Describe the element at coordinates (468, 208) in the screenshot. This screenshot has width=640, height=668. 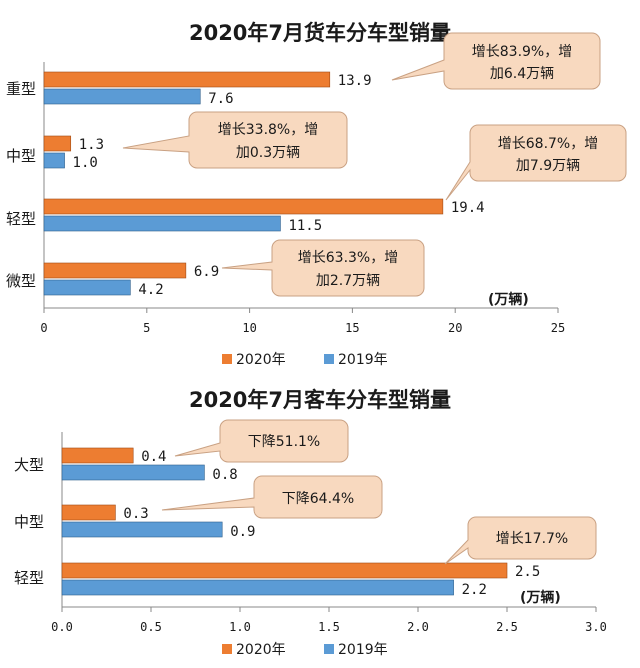
I see `value-label: 19.4` at that location.